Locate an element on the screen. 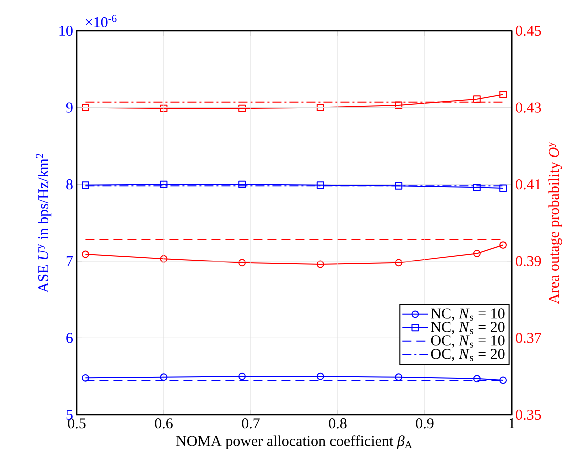  x-axis-title: NOMA power allocation coefficient β$_{A}$ is located at coordinates (294, 443).